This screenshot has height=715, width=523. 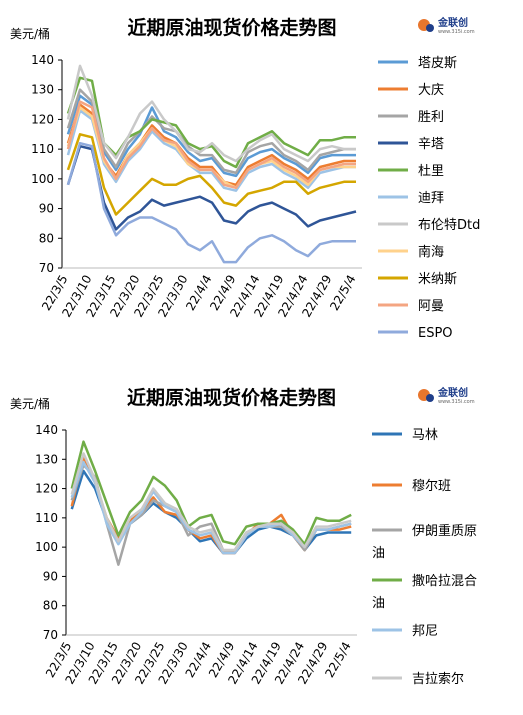 What do you see at coordinates (431, 306) in the screenshot?
I see `legend-label: 阿曼` at bounding box center [431, 306].